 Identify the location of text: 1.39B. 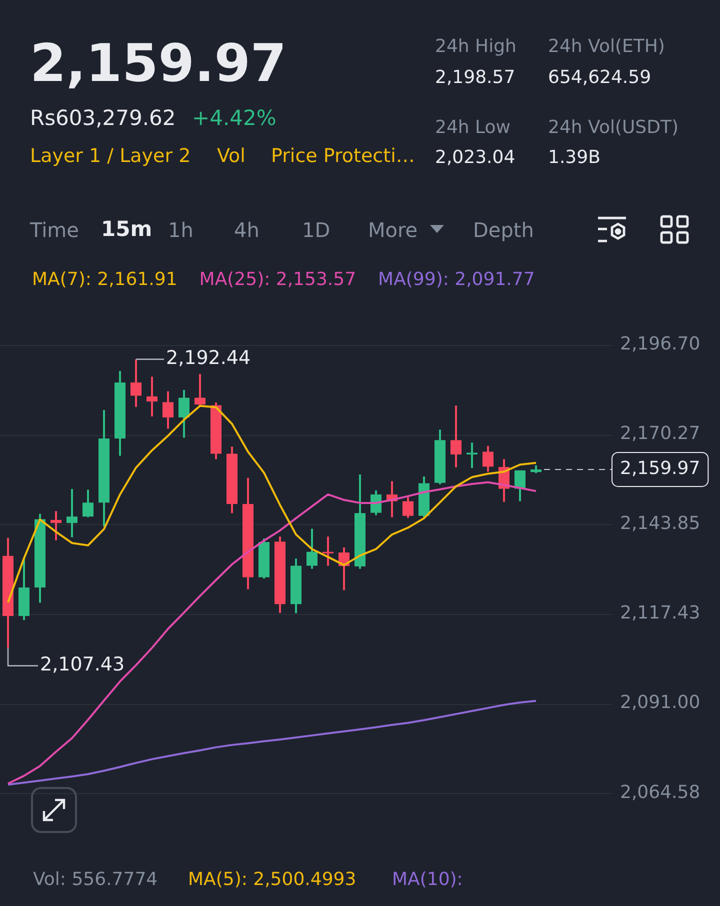
(574, 157).